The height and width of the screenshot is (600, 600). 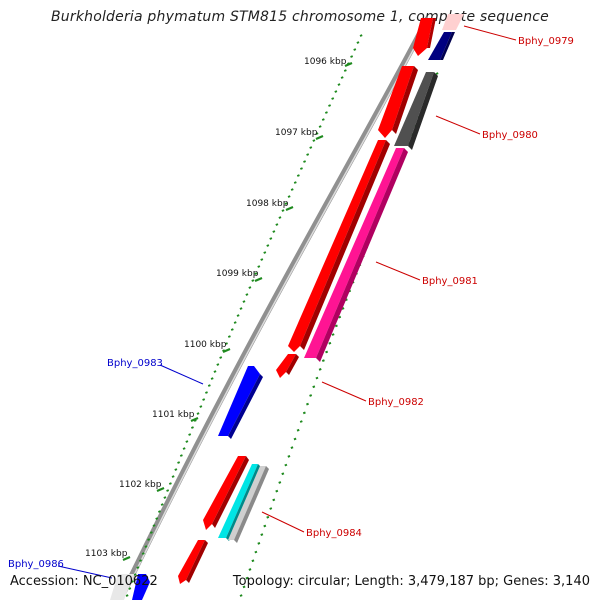 I want to click on kbp-label-1098: 1098 kbp, so click(x=267, y=204).